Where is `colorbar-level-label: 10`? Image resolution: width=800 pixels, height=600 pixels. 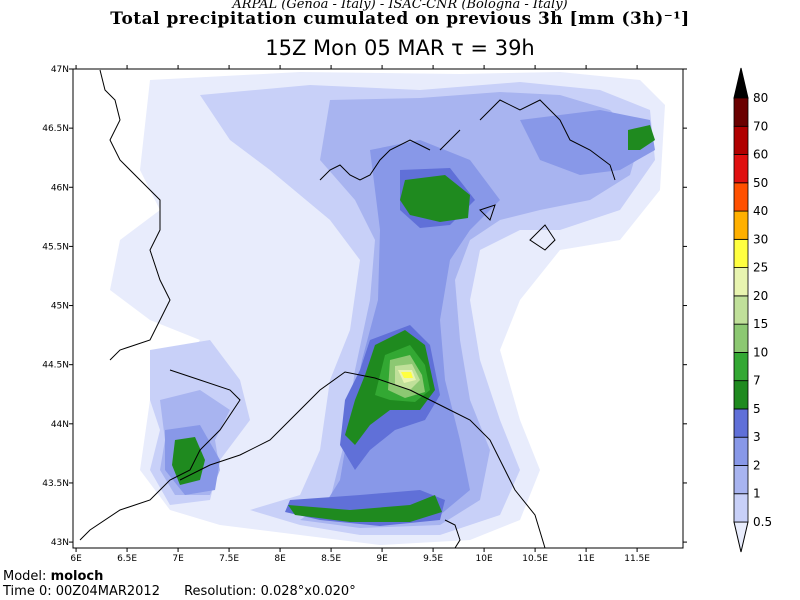
colorbar-level-label: 10 is located at coordinates (760, 352).